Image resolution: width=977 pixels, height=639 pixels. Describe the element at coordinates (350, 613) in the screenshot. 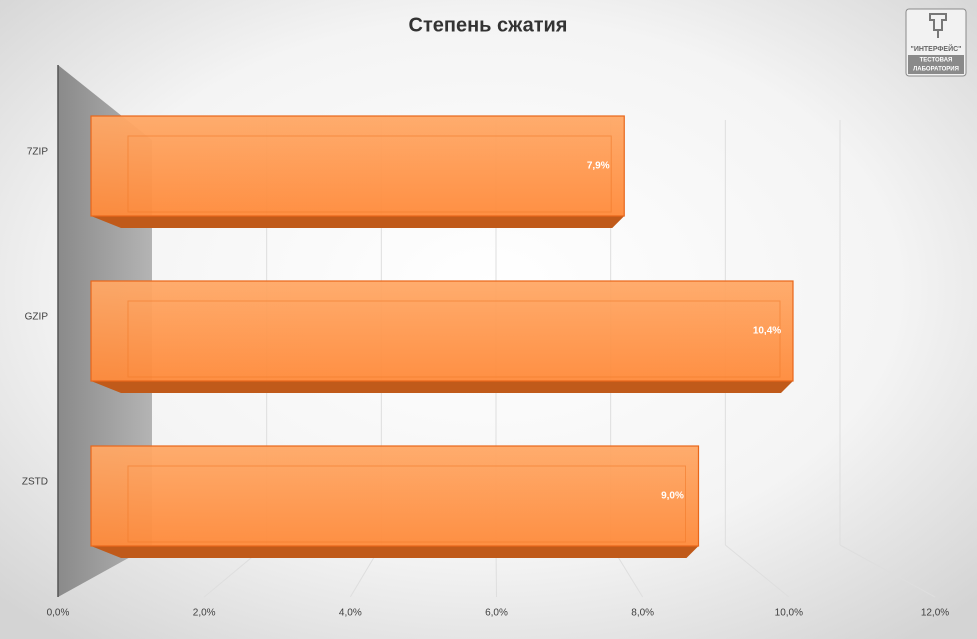

I see `x-tick-label: 4,0%` at that location.